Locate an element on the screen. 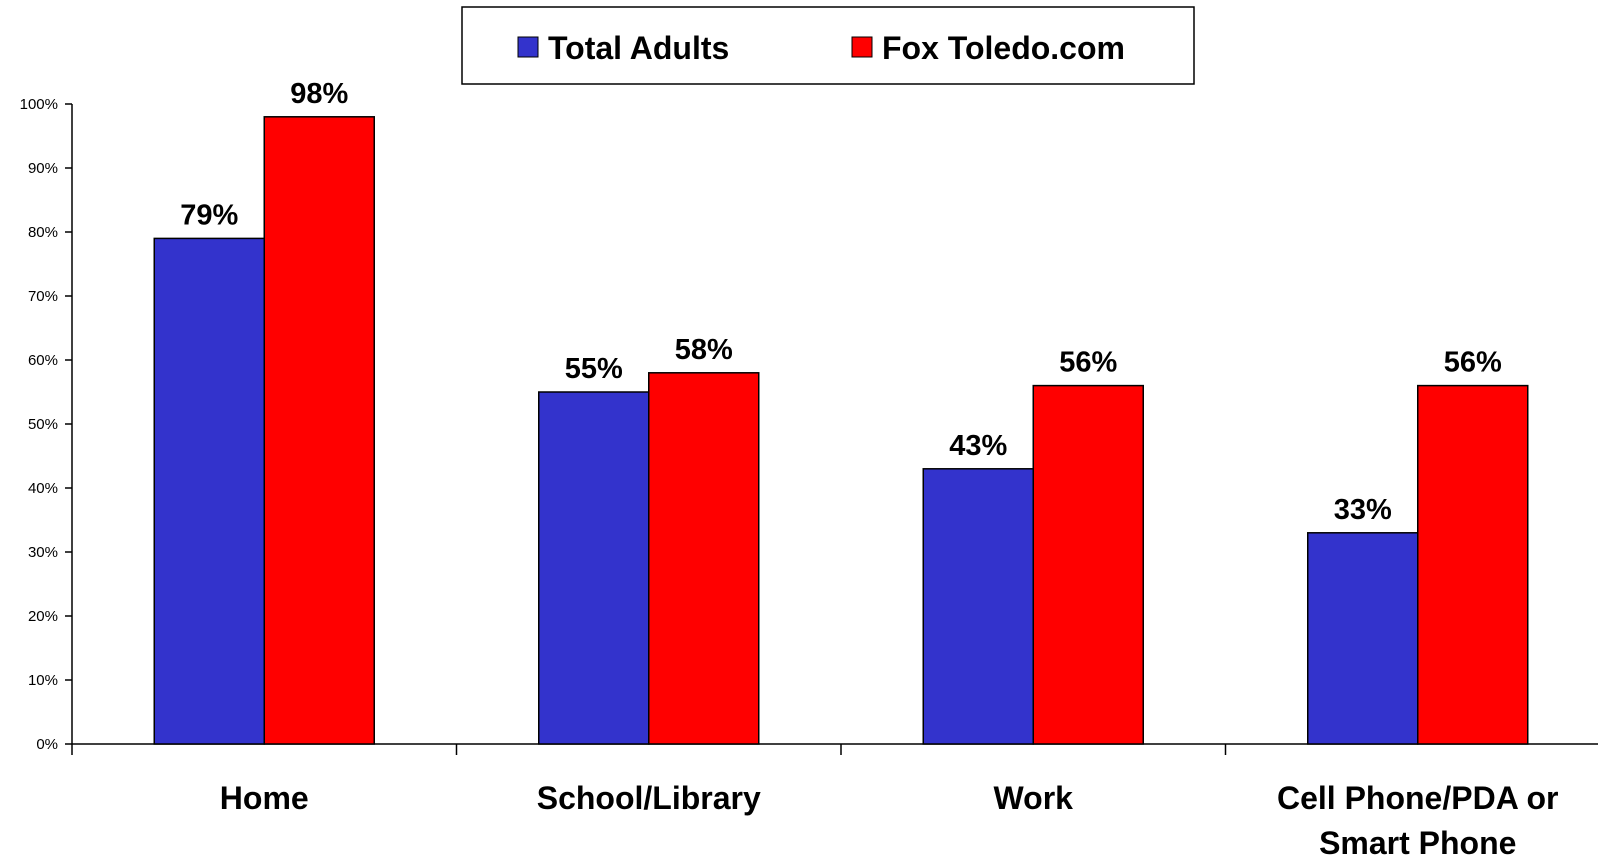 The image size is (1598, 858). legend-box is located at coordinates (828, 45).